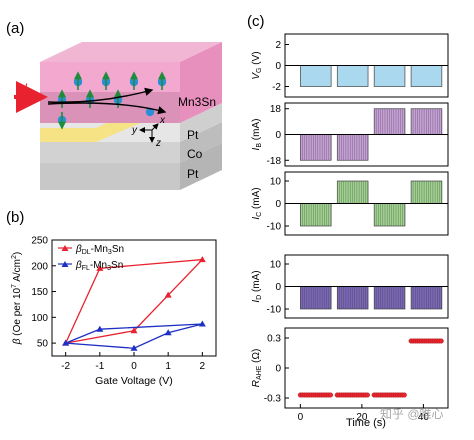 The image size is (474, 440). What do you see at coordinates (193, 174) in the screenshot?
I see `layer-label-pt-bottom: Pt` at bounding box center [193, 174].